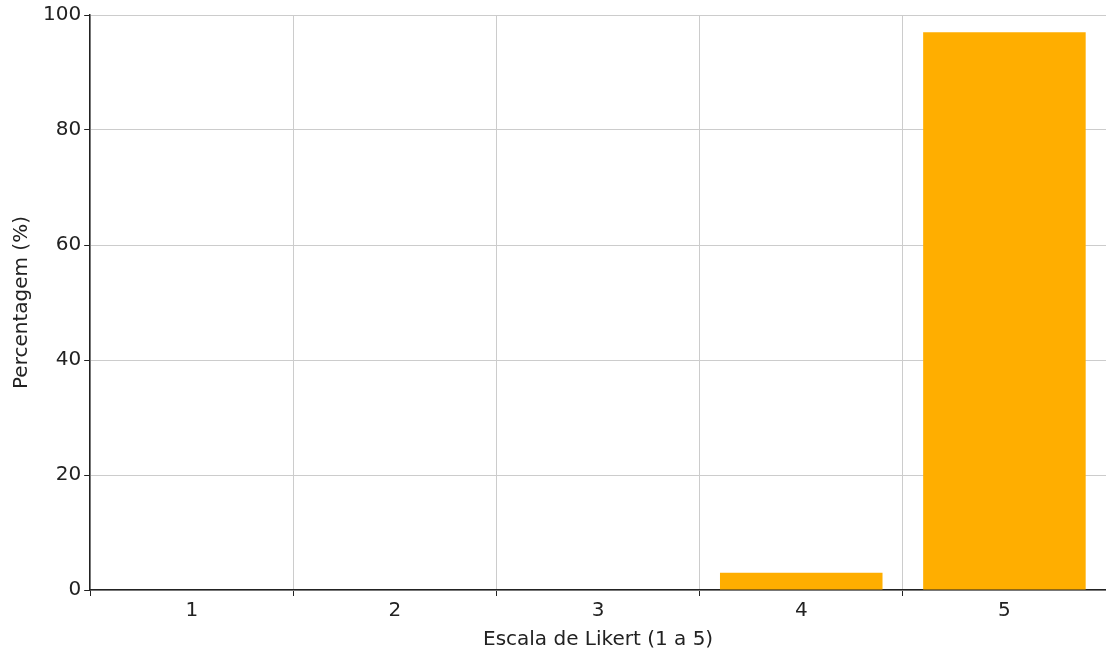  Describe the element at coordinates (68, 128) in the screenshot. I see `y-tick-label: 80` at that location.